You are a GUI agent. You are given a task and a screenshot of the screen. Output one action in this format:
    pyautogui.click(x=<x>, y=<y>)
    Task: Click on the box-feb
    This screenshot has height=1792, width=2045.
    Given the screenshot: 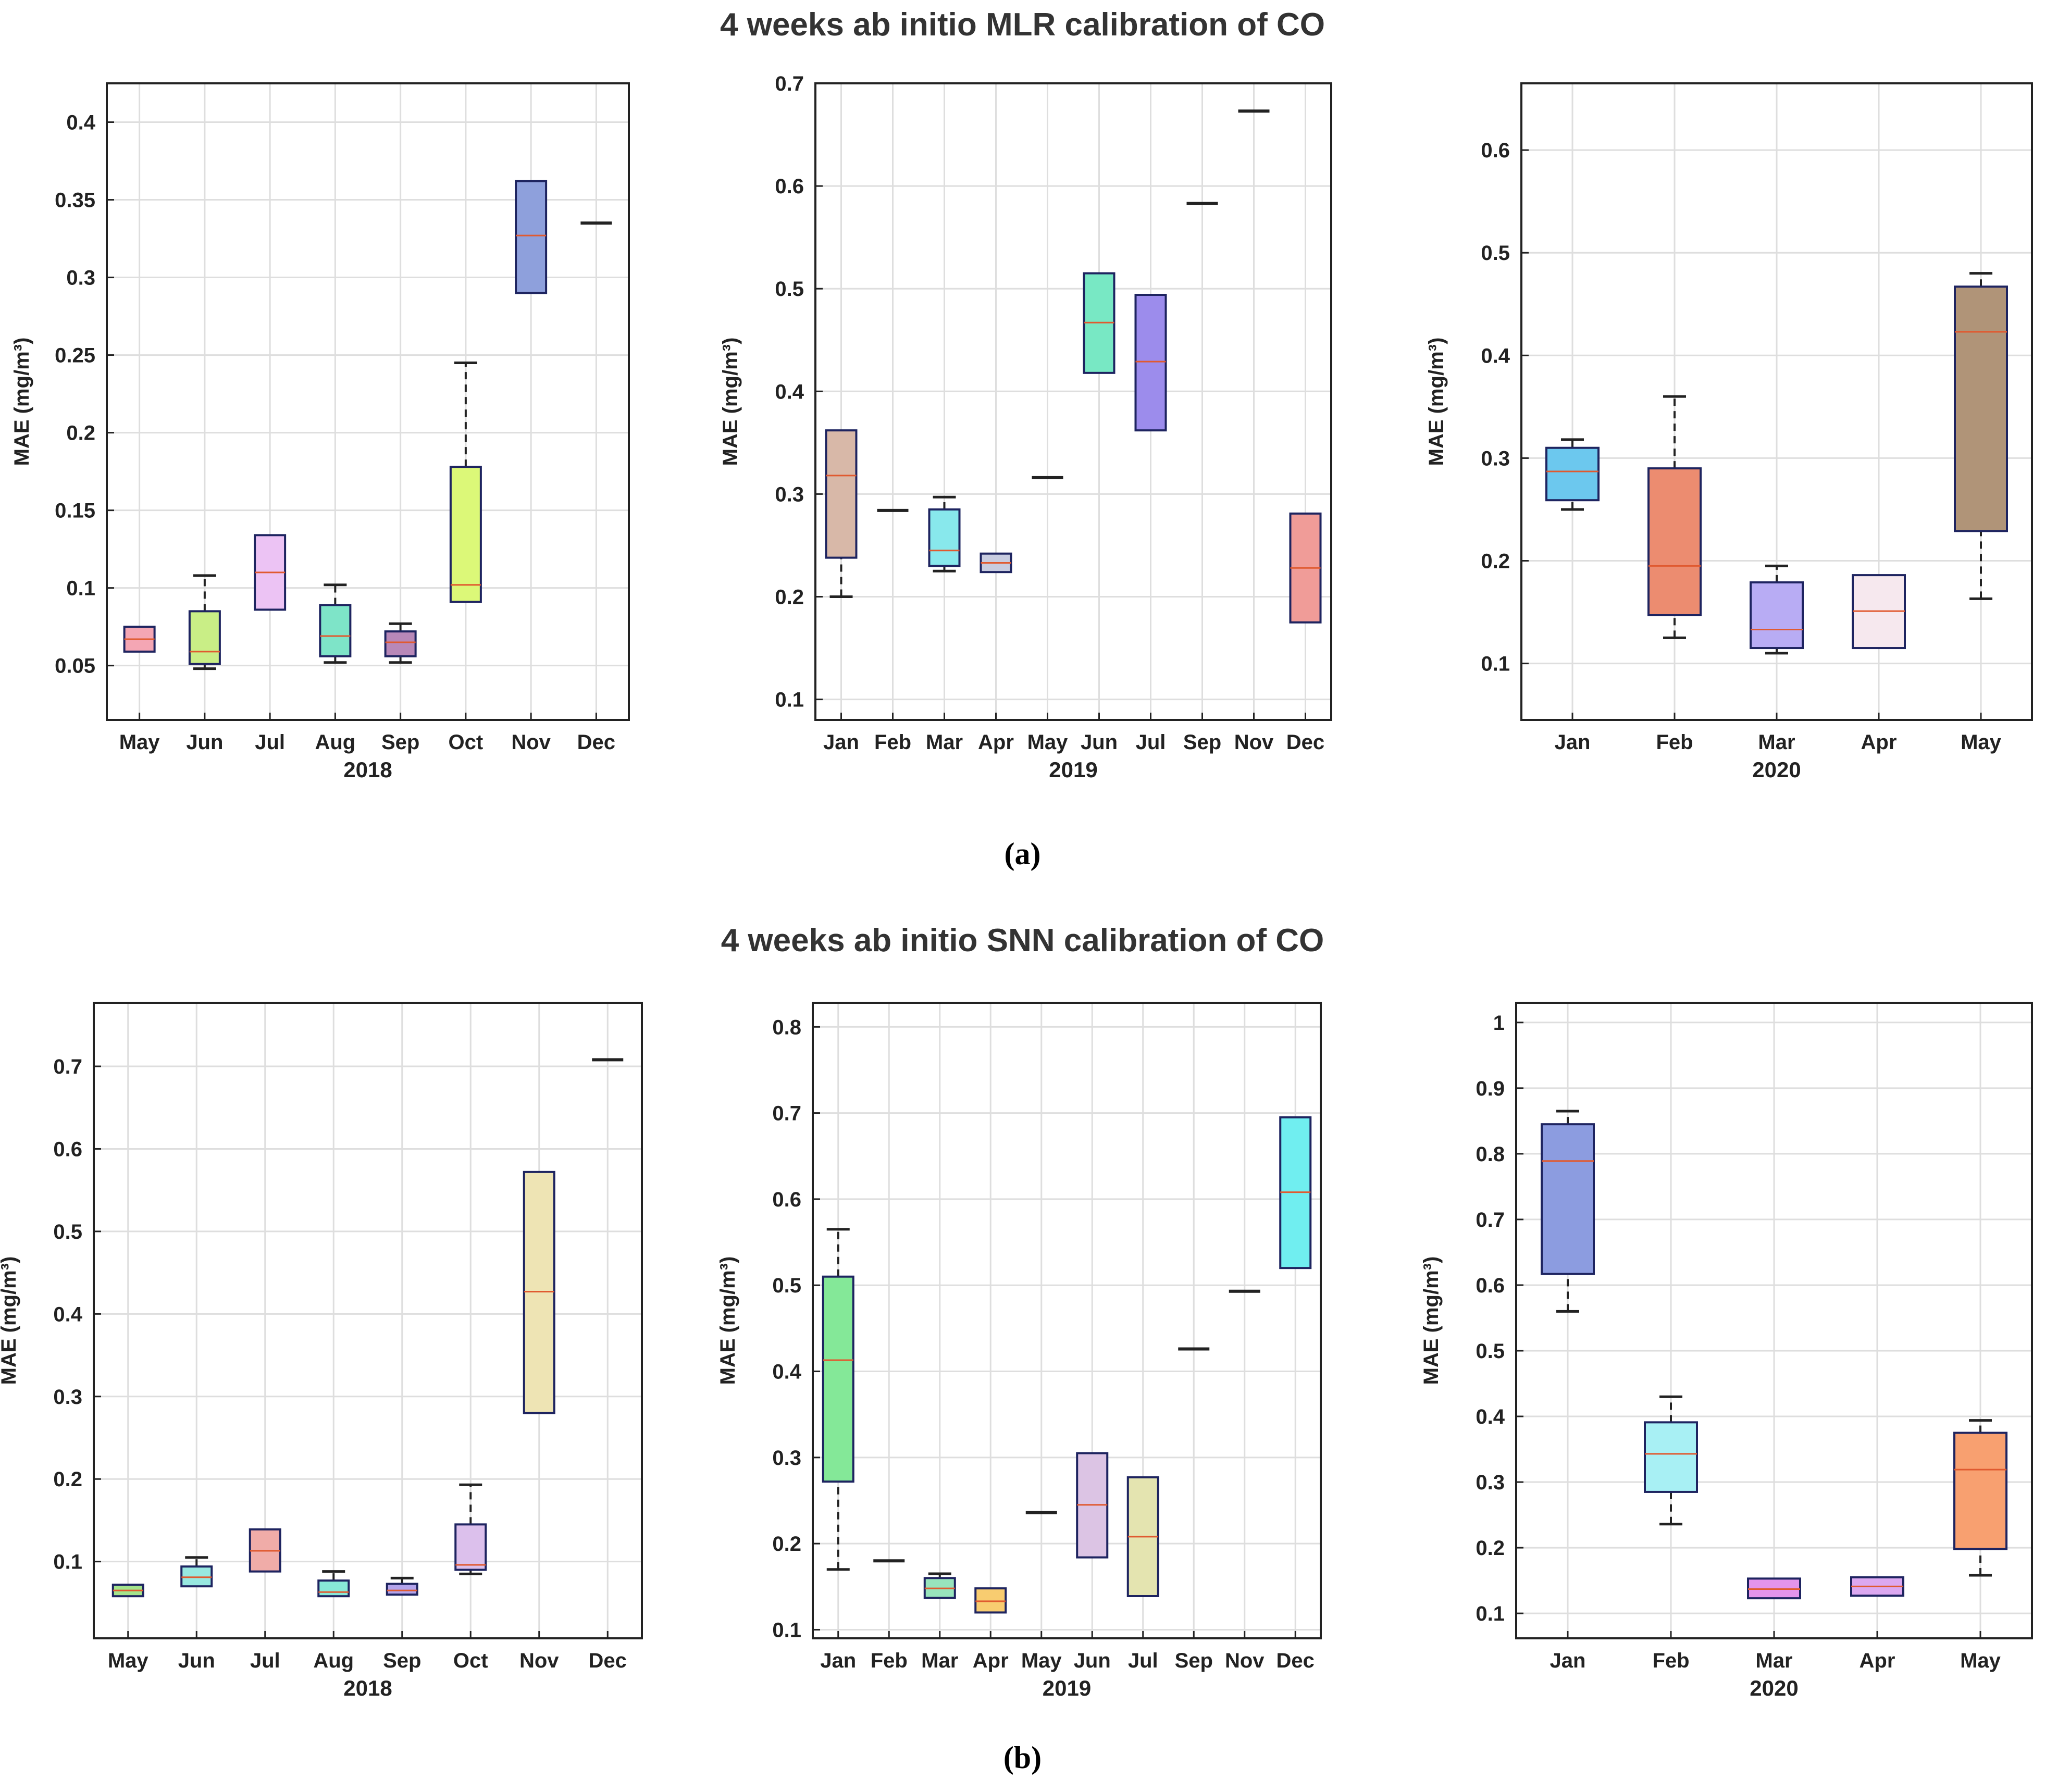 What is the action you would take?
    pyautogui.click(x=1674, y=517)
    